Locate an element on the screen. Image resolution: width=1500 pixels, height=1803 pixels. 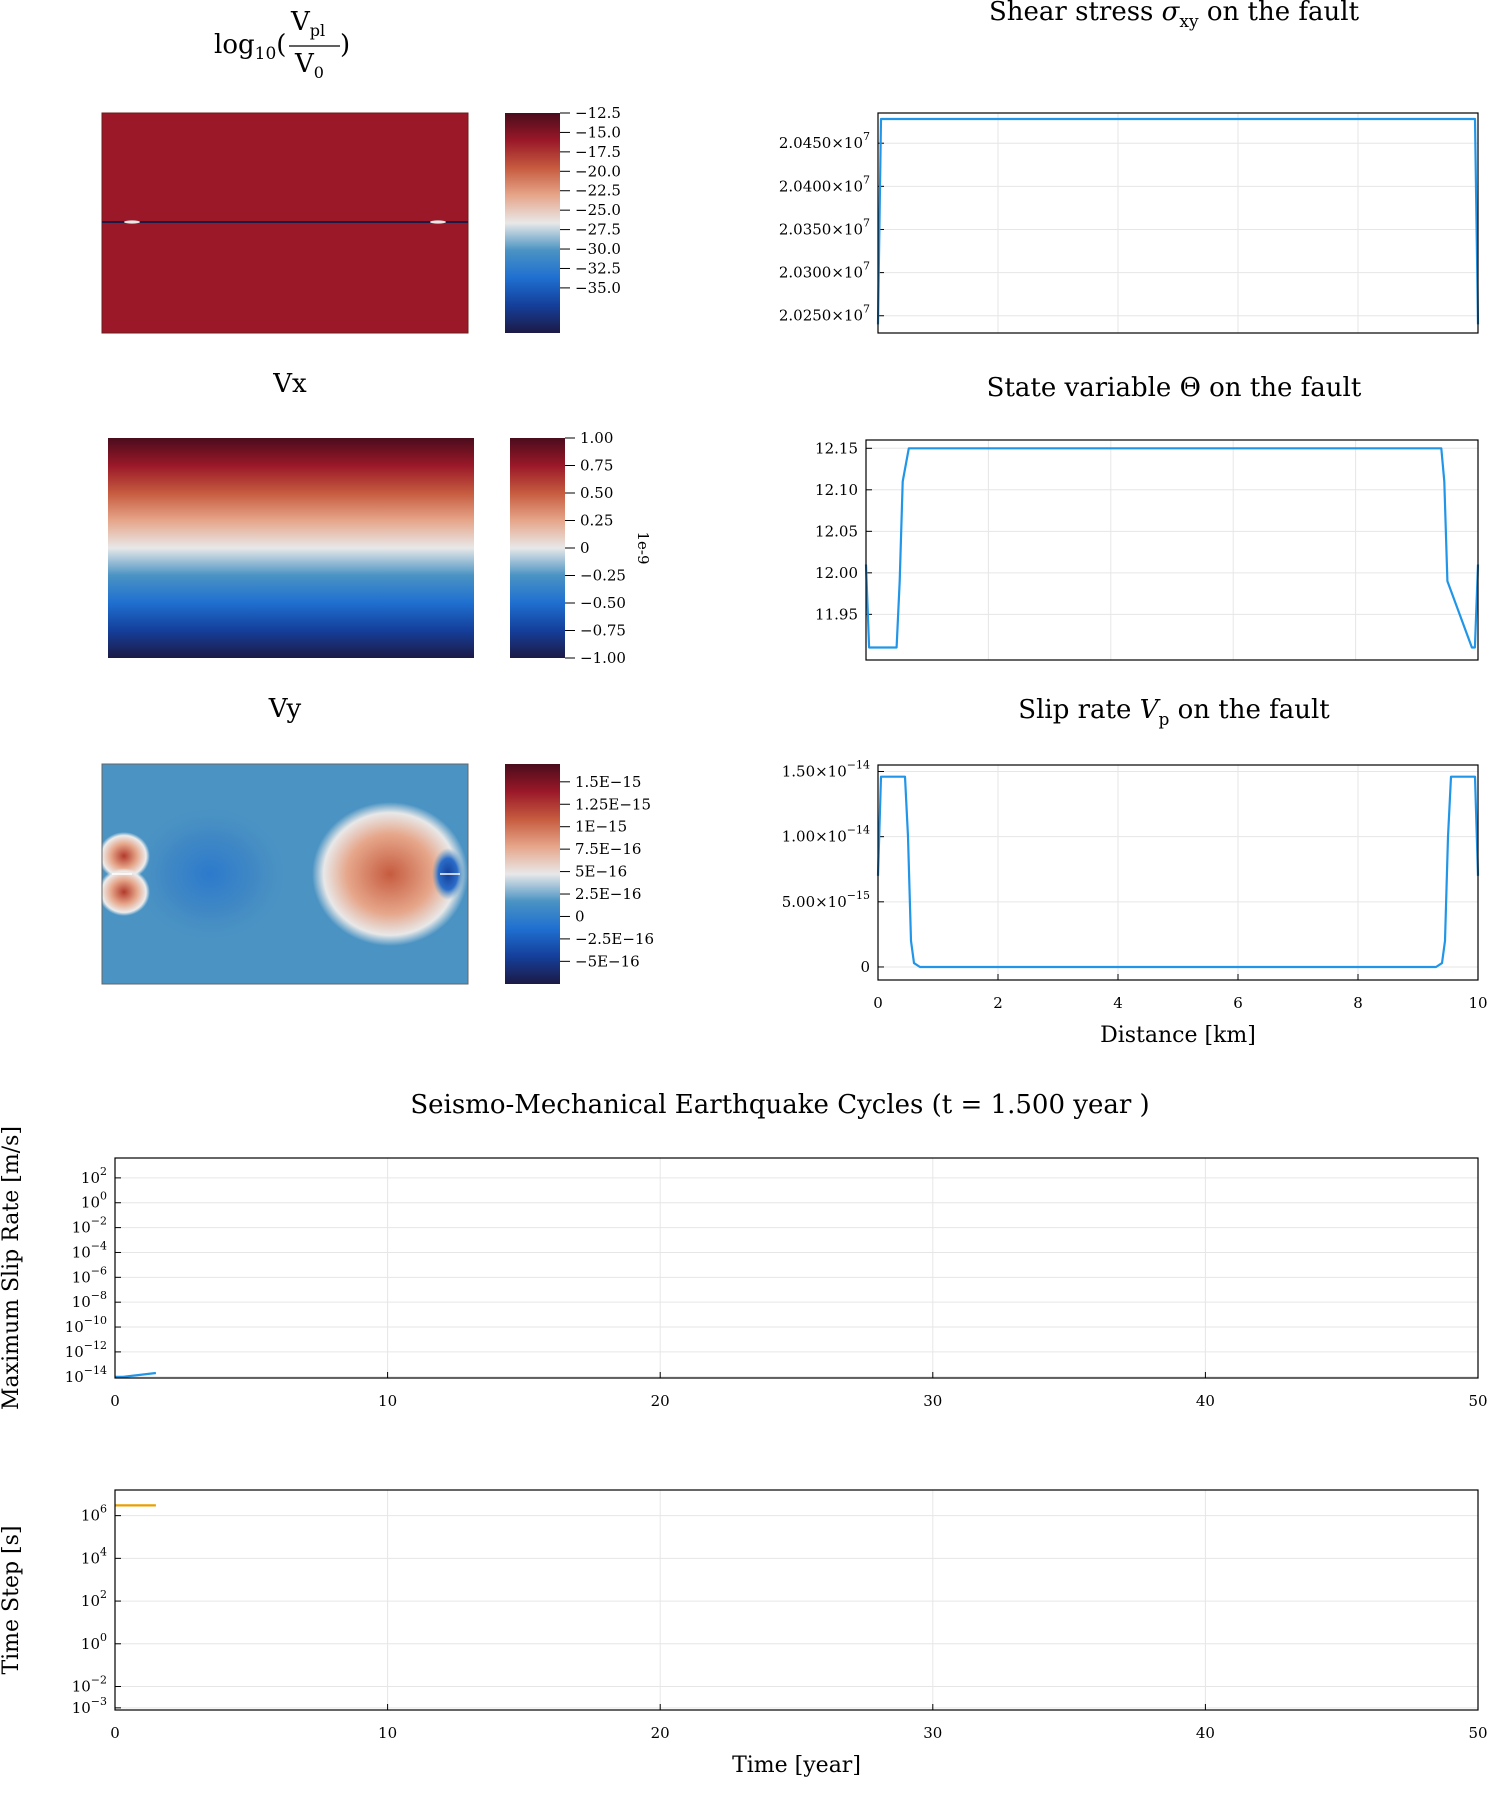
colorbar-tick-label: −17.5 is located at coordinates (598, 152).